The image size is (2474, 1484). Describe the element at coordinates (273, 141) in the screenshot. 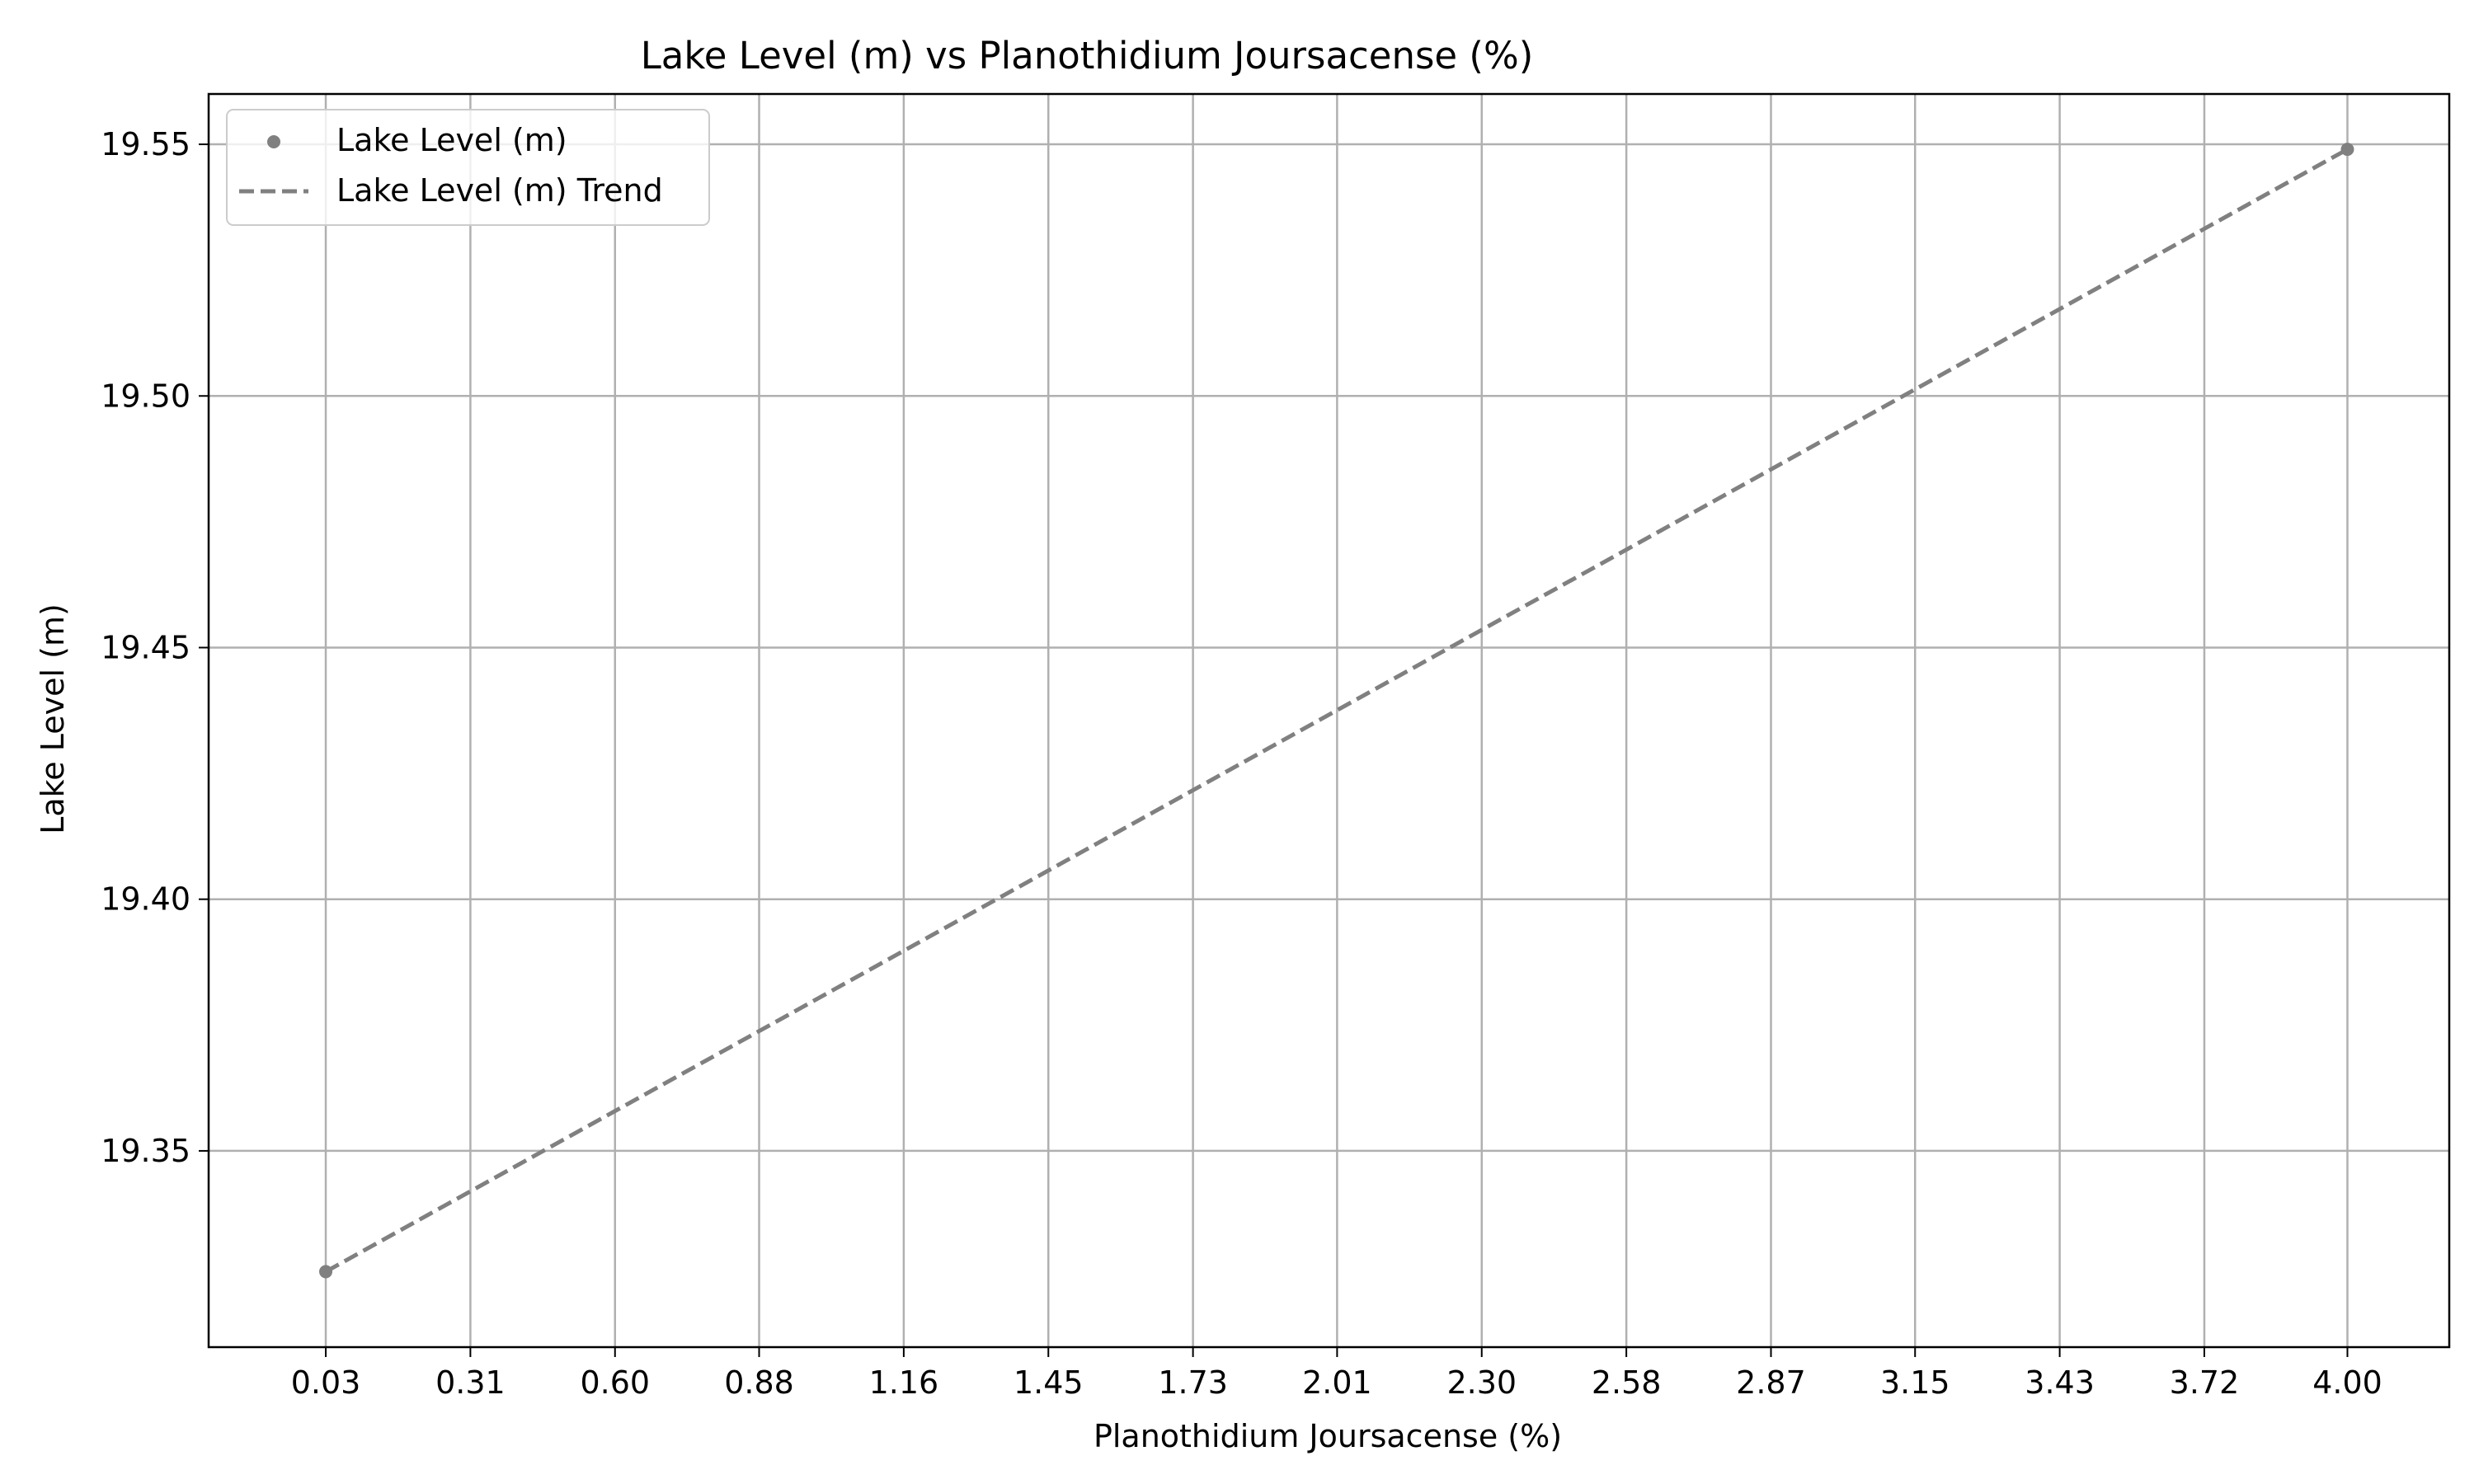

I see `legend-marker-scatter` at that location.